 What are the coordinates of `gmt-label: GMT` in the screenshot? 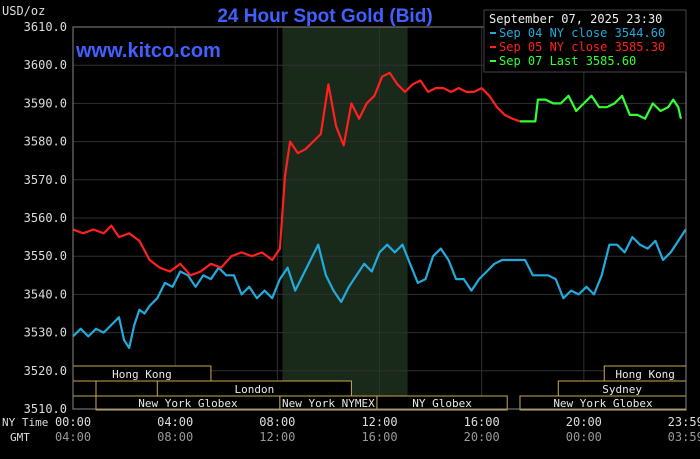 It's located at (20, 437).